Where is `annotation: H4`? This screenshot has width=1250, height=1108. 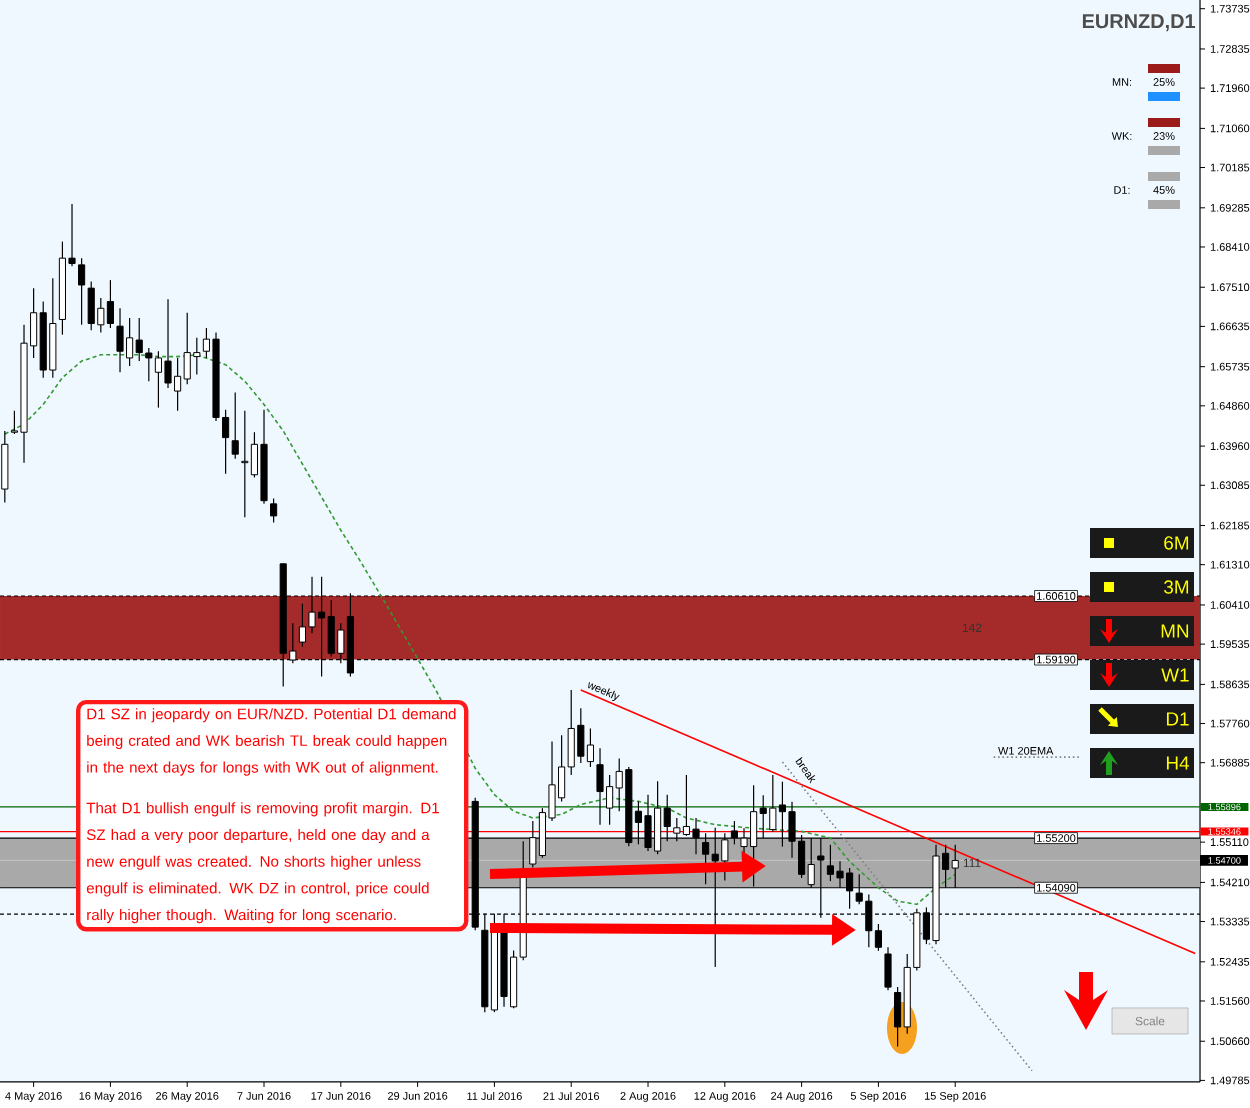 annotation: H4 is located at coordinates (1178, 763).